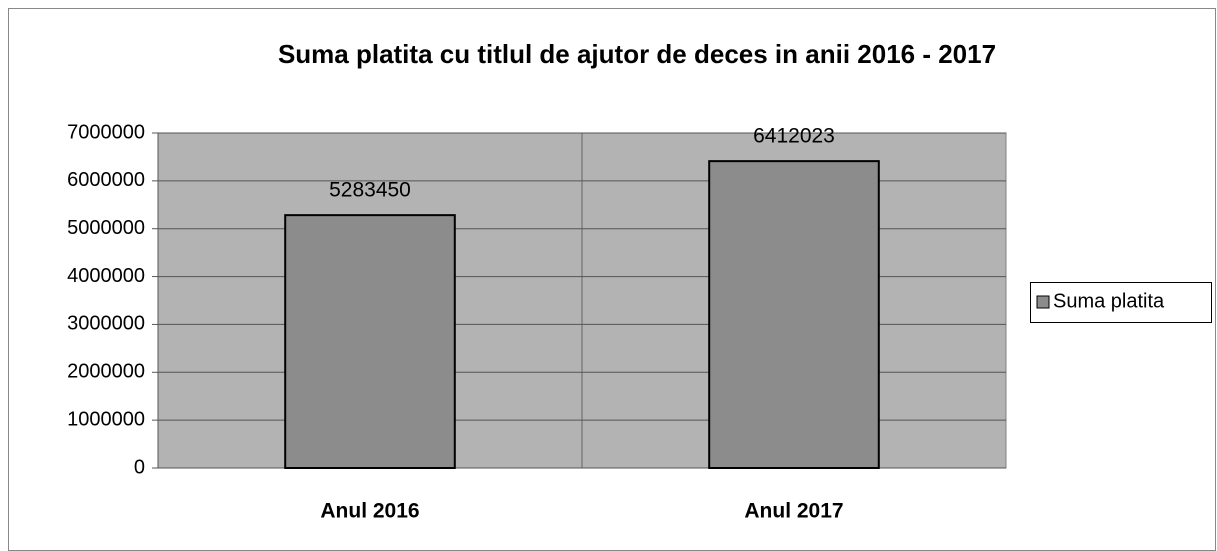 This screenshot has width=1217, height=551. Describe the element at coordinates (106, 276) in the screenshot. I see `y-tick-label: 4000000` at that location.